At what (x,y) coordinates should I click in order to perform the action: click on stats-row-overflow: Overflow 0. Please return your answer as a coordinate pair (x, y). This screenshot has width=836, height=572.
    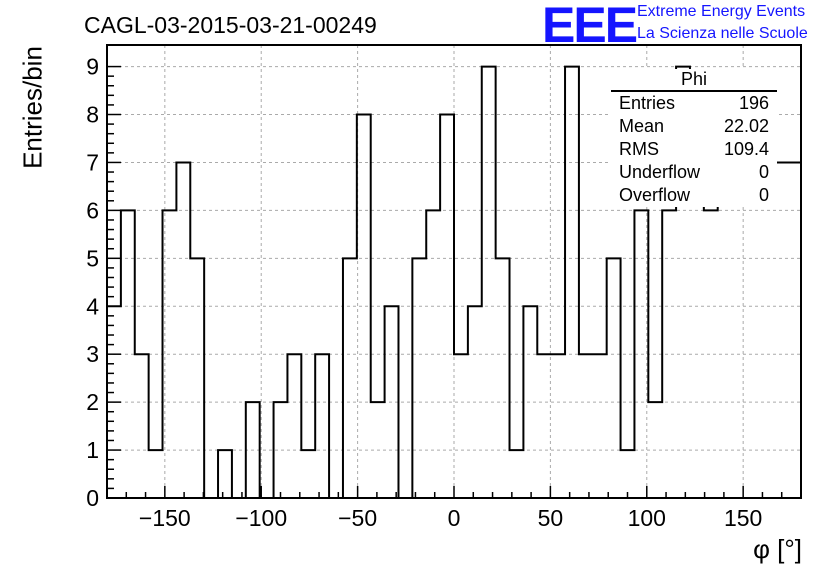
    Looking at the image, I should click on (694, 195).